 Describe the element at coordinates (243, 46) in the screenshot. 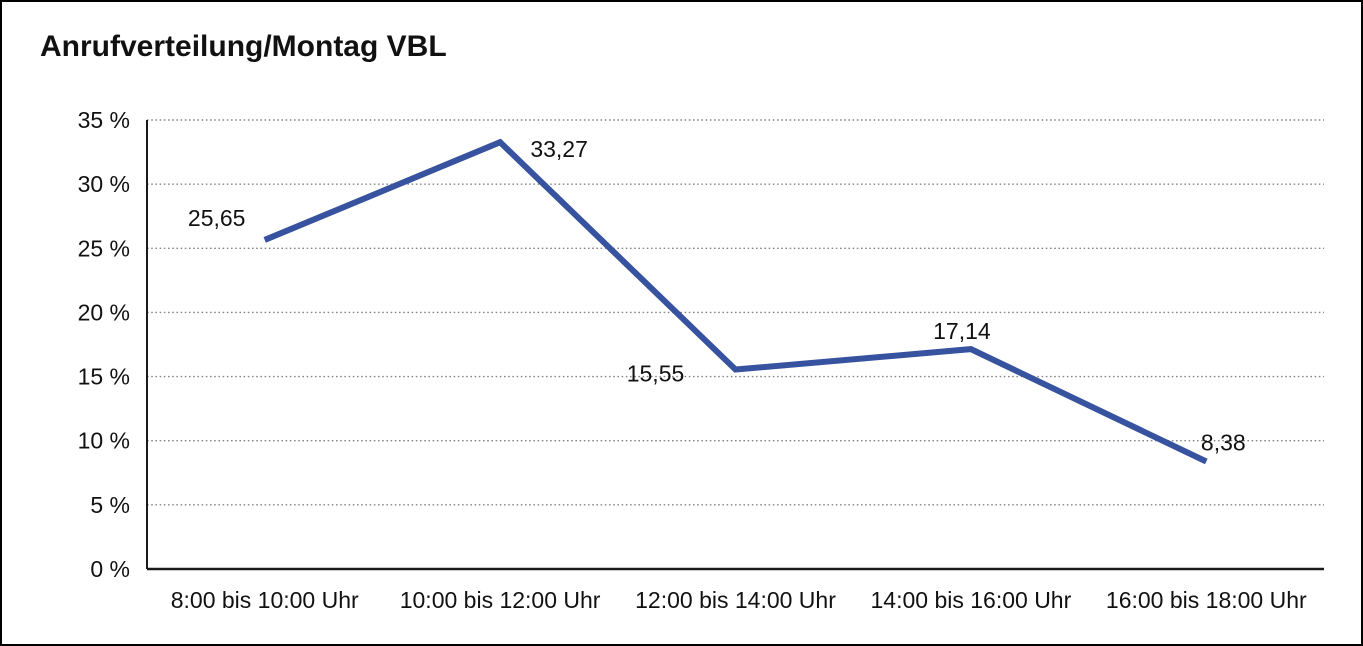

I see `chart-title: Anrufverteilung/Montag VBL` at that location.